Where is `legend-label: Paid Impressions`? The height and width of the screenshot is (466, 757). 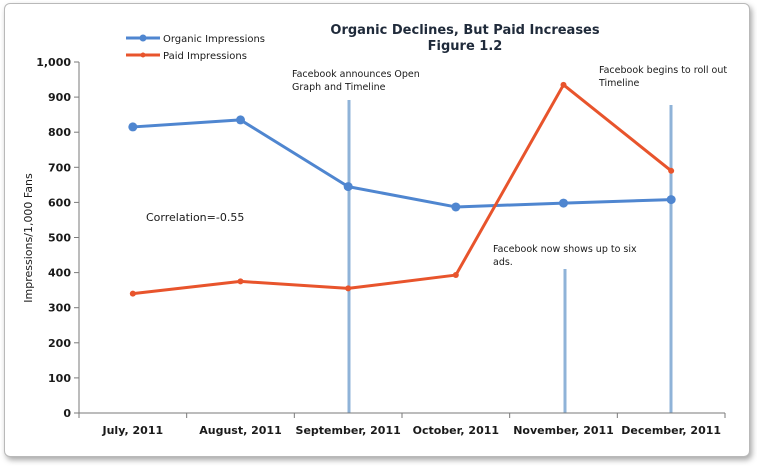 legend-label: Paid Impressions is located at coordinates (205, 56).